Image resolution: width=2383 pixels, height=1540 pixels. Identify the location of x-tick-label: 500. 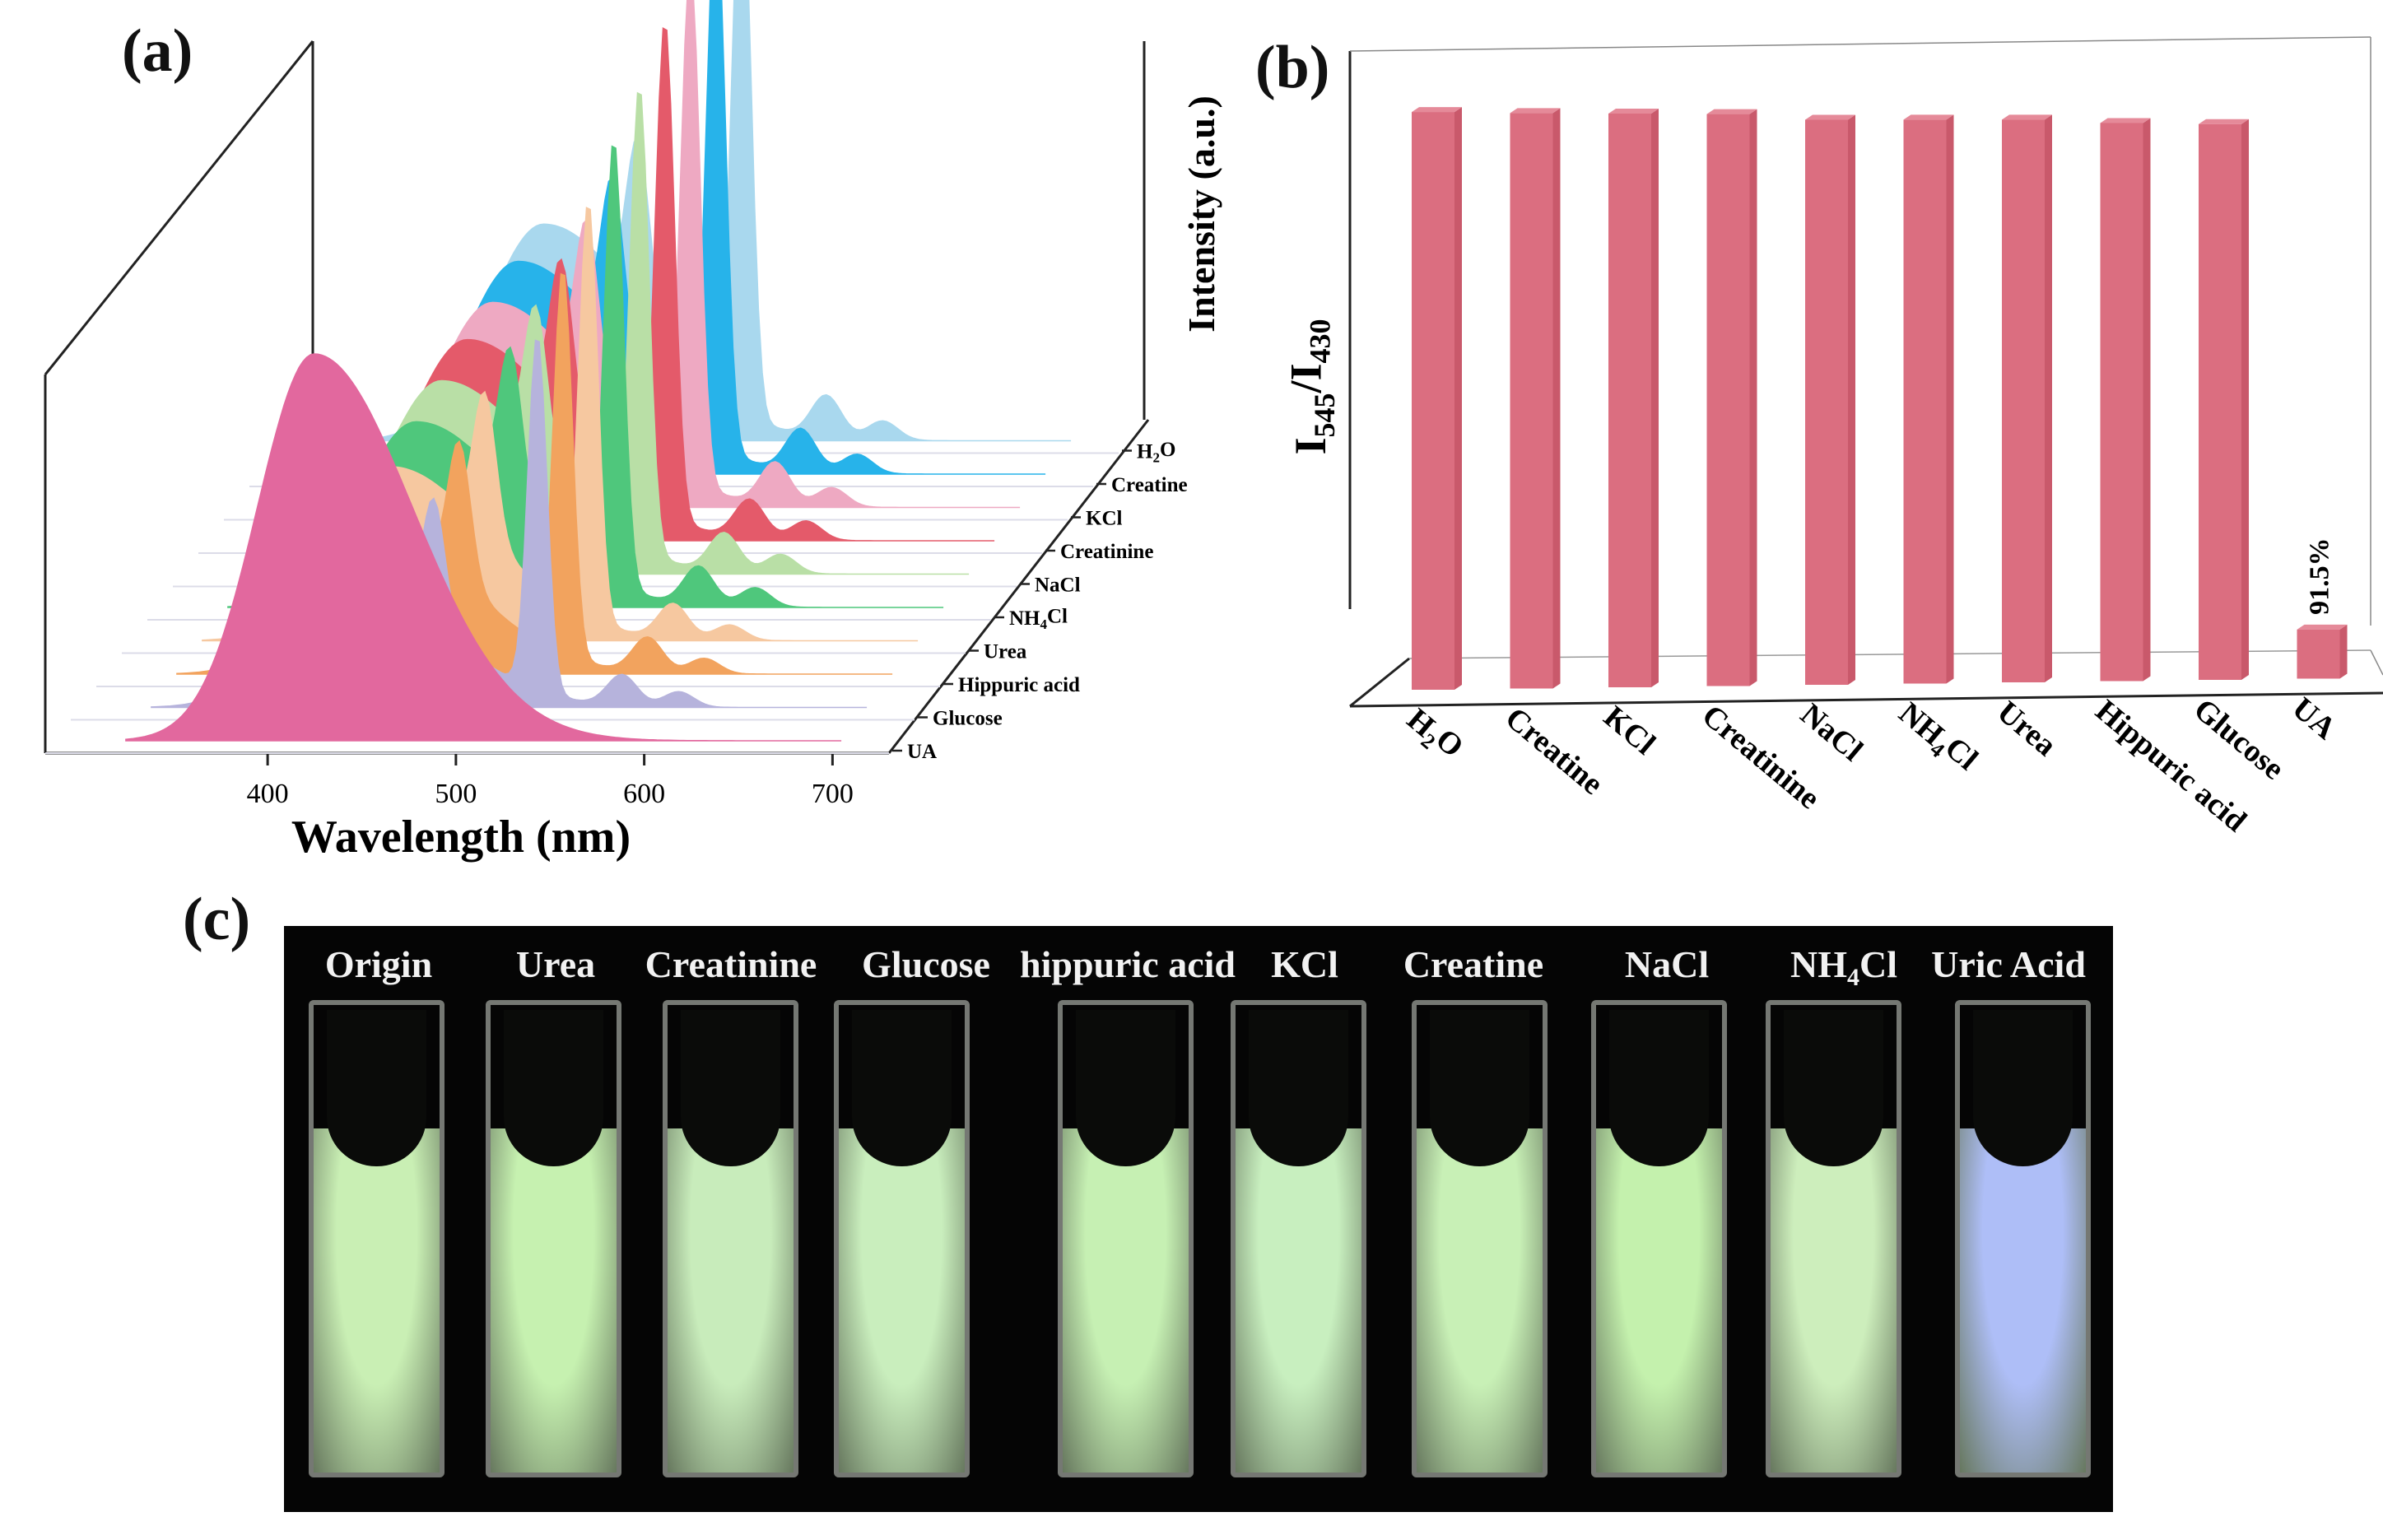
(456, 794).